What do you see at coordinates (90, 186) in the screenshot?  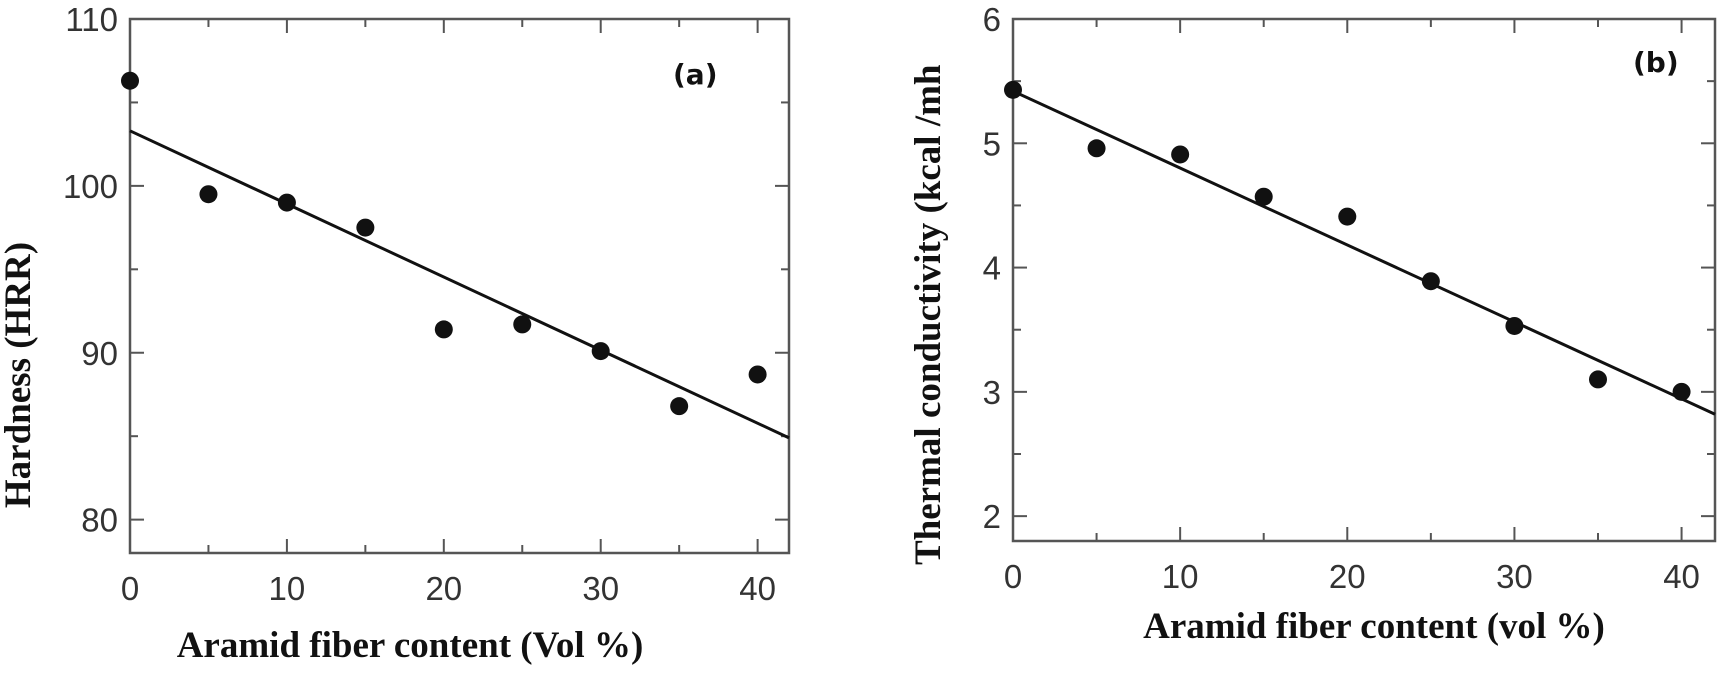 I see `y-tick-label: 100` at bounding box center [90, 186].